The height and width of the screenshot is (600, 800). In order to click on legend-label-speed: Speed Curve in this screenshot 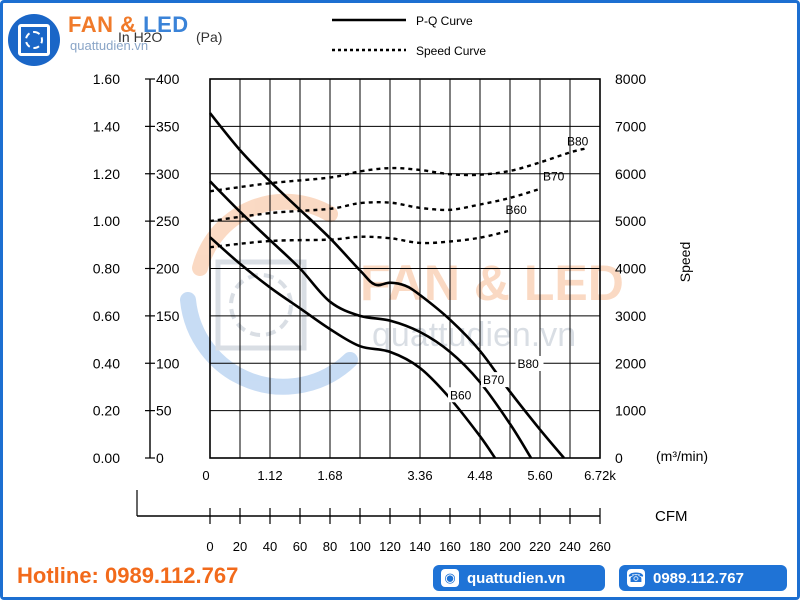, I will do `click(451, 51)`.